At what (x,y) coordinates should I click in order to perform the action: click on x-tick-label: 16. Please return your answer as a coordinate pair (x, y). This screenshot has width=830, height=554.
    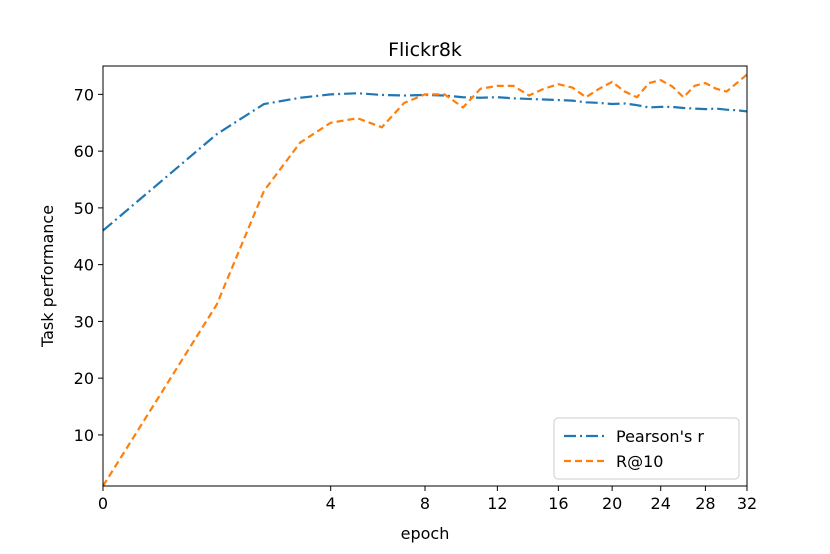
    Looking at the image, I should click on (558, 503).